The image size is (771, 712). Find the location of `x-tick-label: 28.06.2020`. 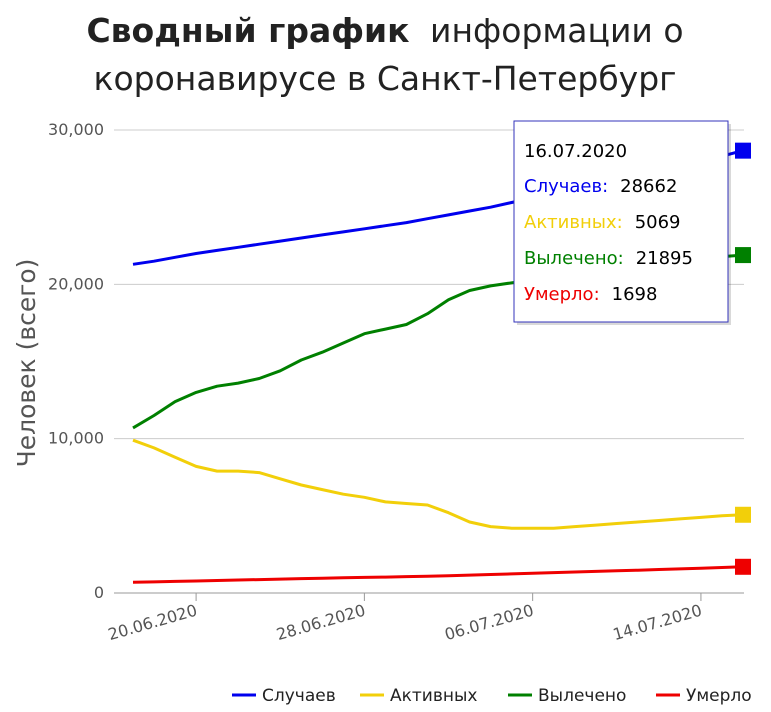

x-tick-label: 28.06.2020 is located at coordinates (320, 623).